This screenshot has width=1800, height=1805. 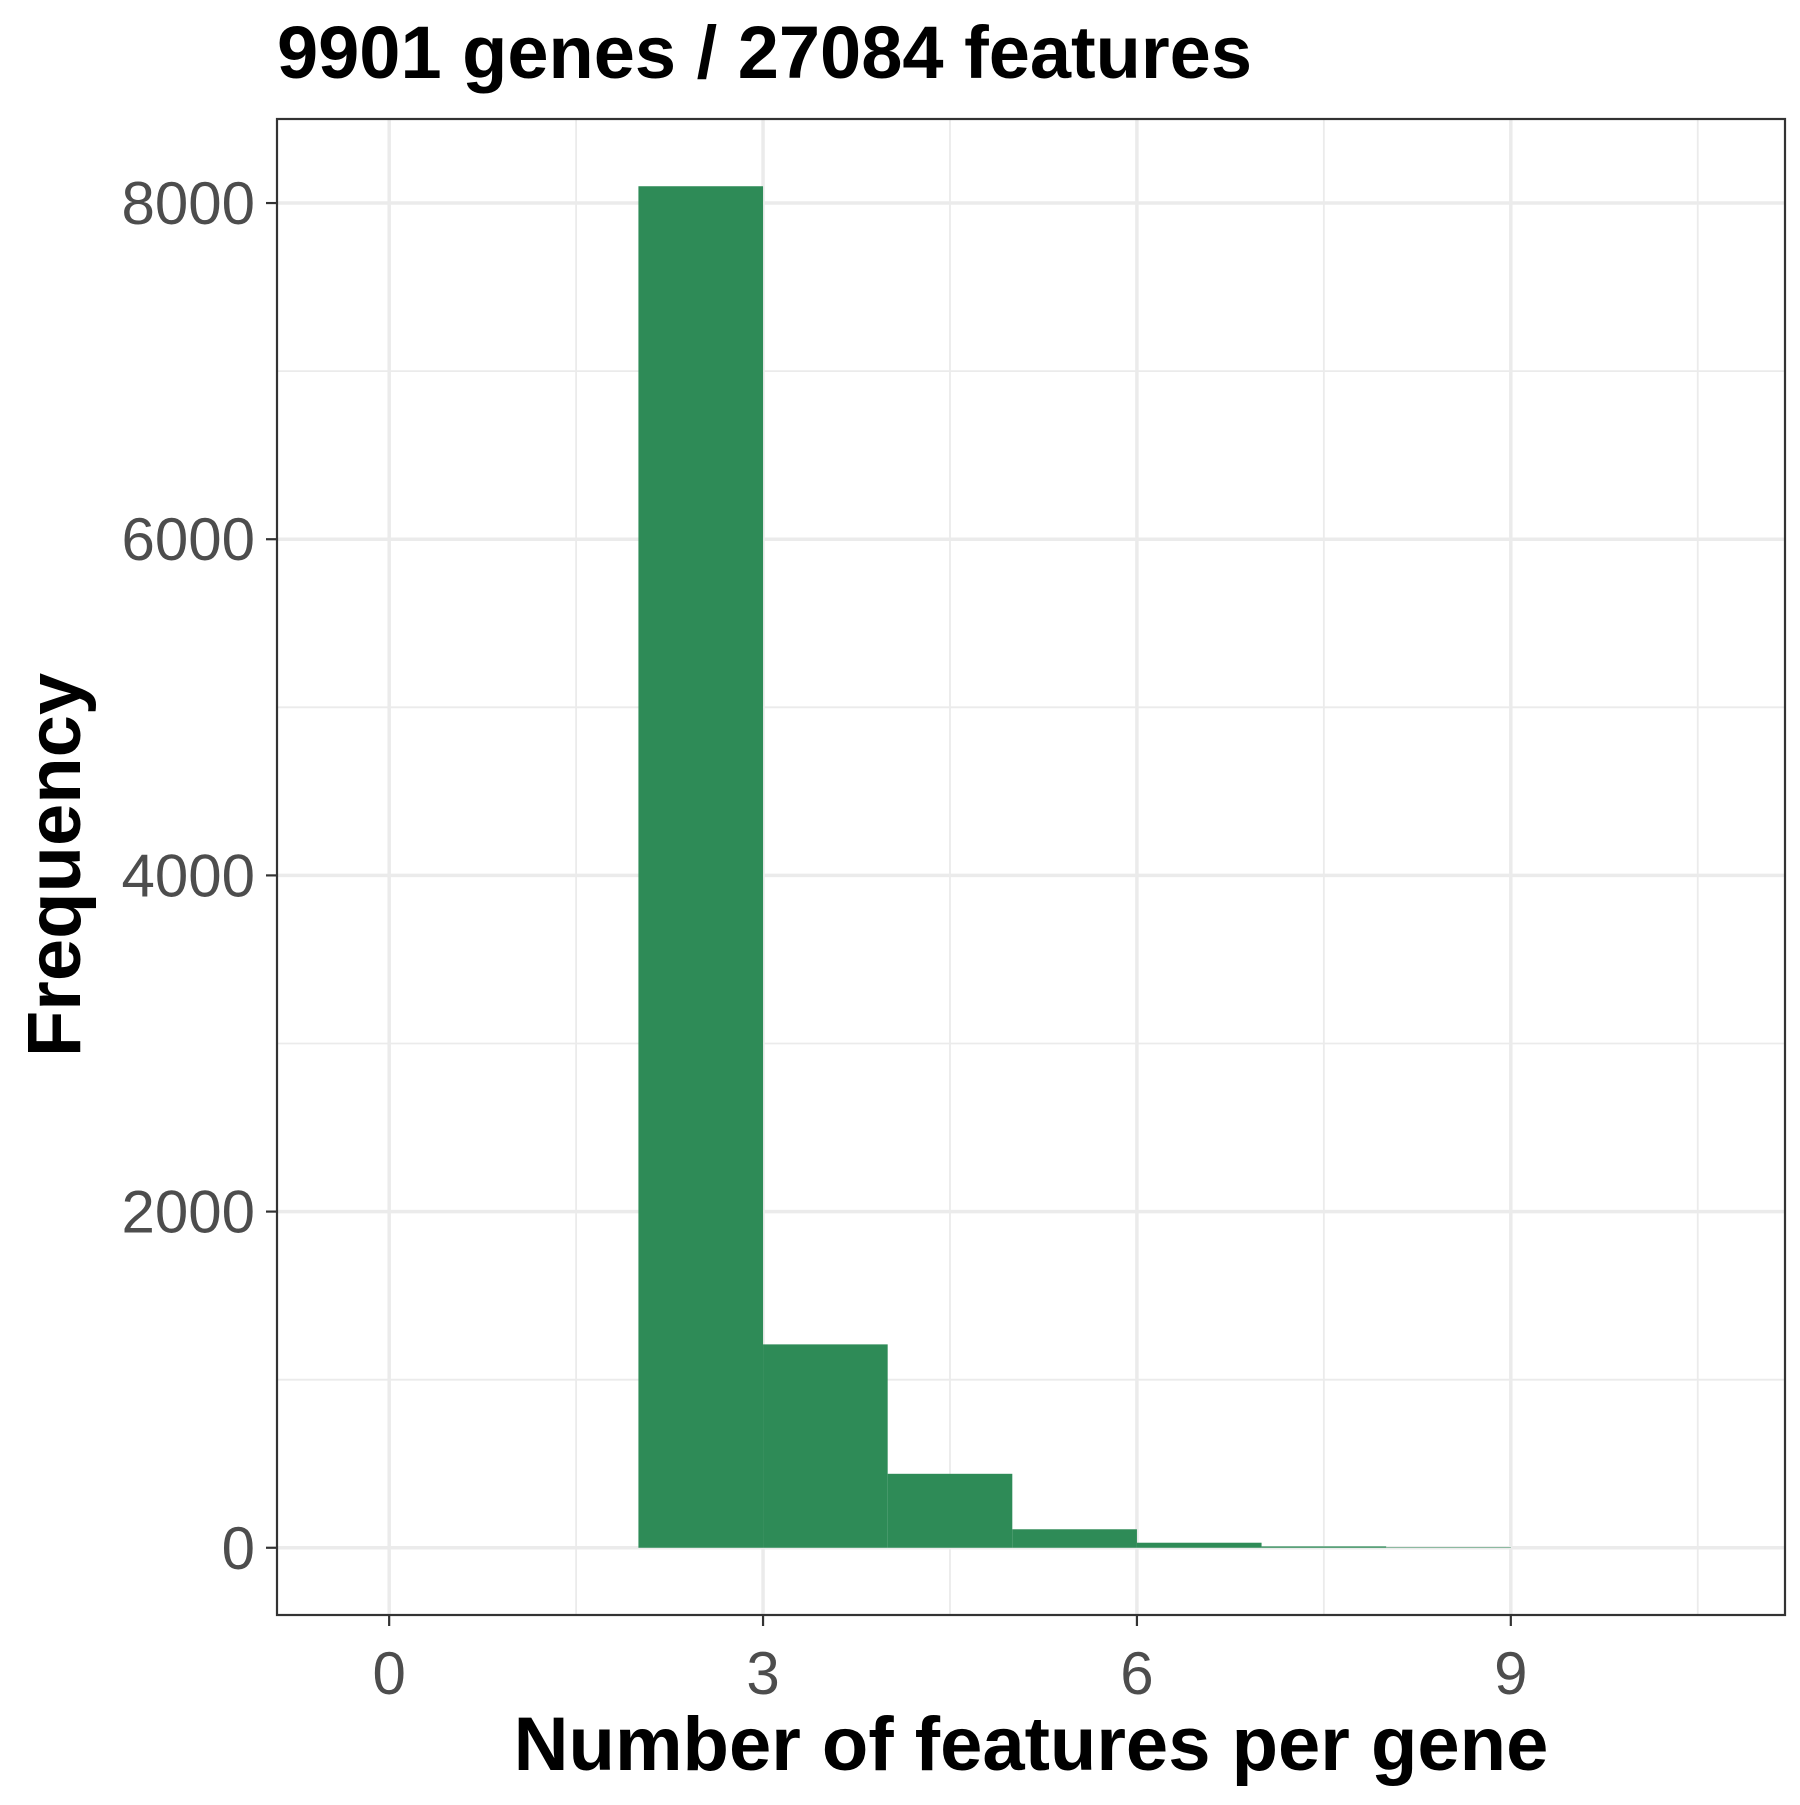 What do you see at coordinates (1031, 1744) in the screenshot?
I see `x-axis-title: Number of features per gene` at bounding box center [1031, 1744].